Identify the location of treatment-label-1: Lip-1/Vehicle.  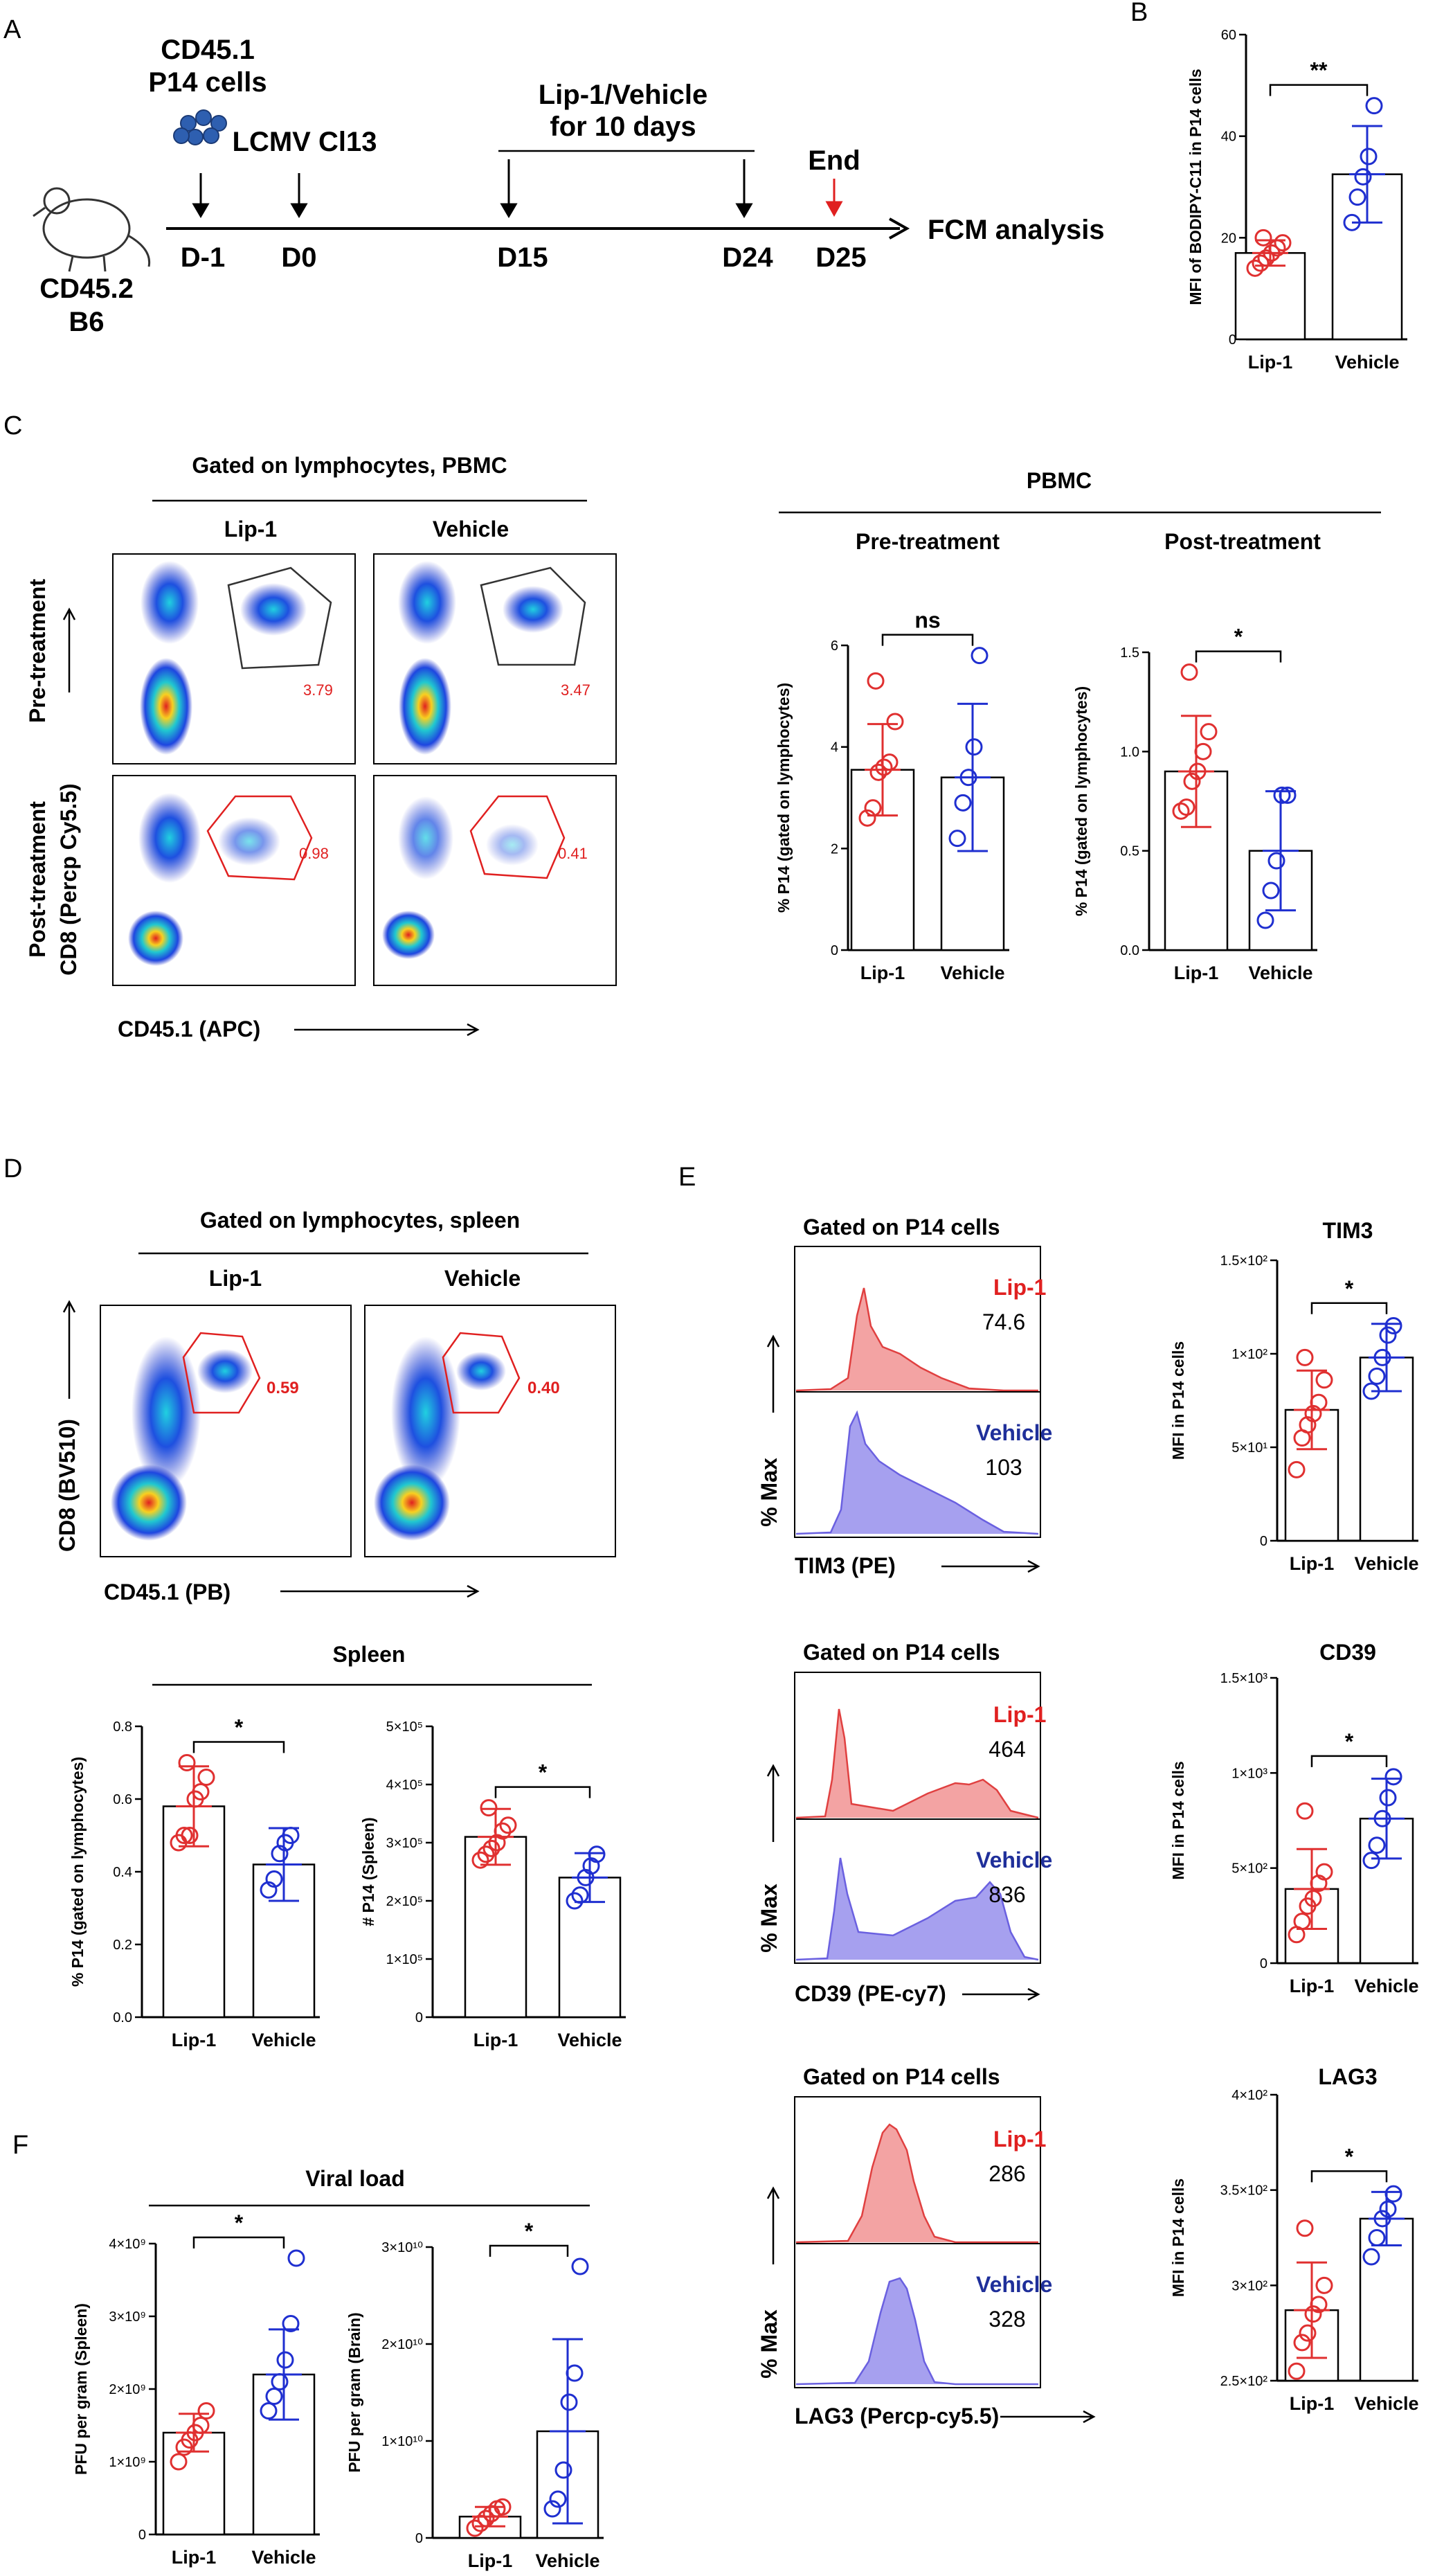
(623, 95).